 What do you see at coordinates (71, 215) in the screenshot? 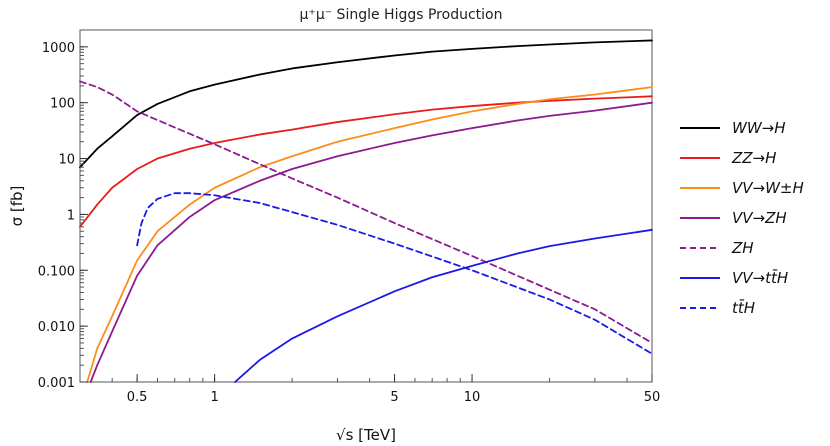
I see `y-tick-label: 1` at bounding box center [71, 215].